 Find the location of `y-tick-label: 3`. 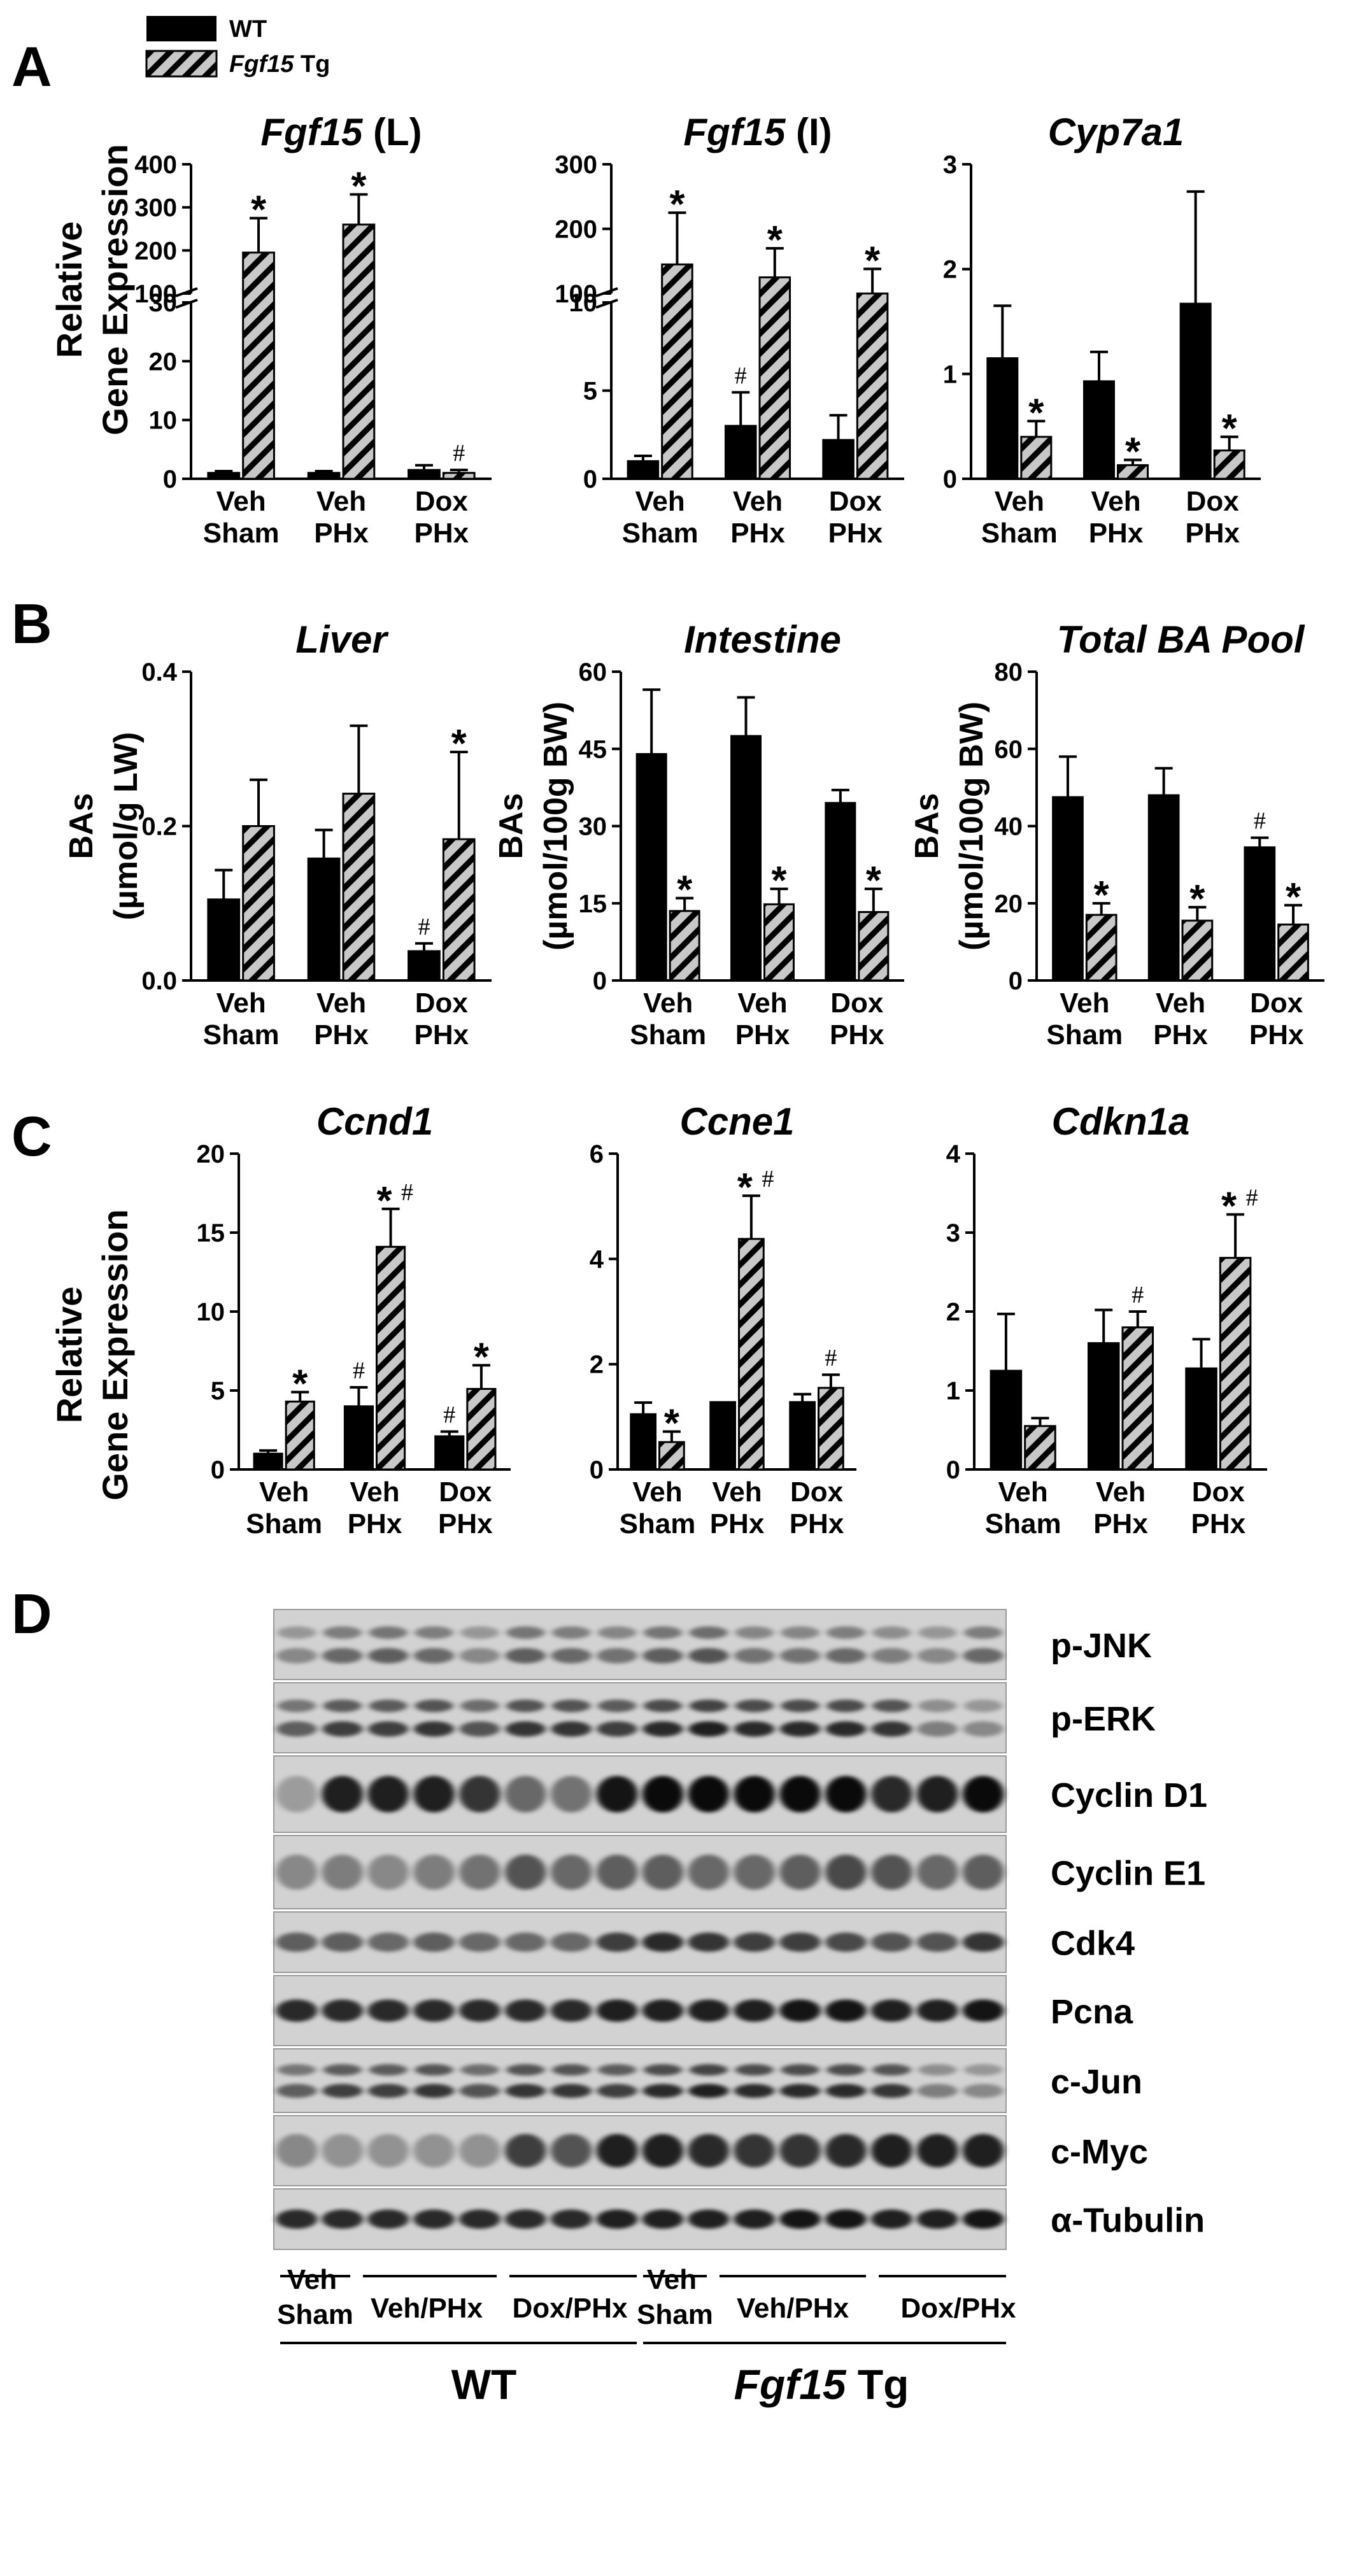

y-tick-label: 3 is located at coordinates (950, 165).